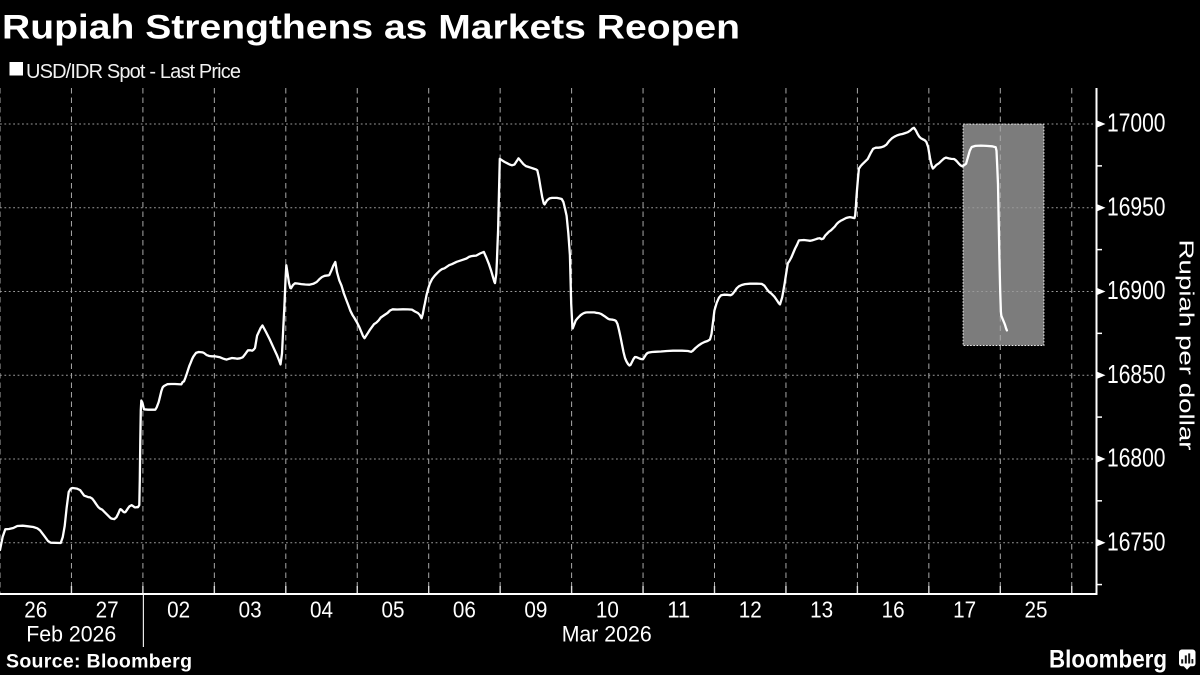 The image size is (1200, 675). What do you see at coordinates (678, 610) in the screenshot?
I see `svg-text: 11` at bounding box center [678, 610].